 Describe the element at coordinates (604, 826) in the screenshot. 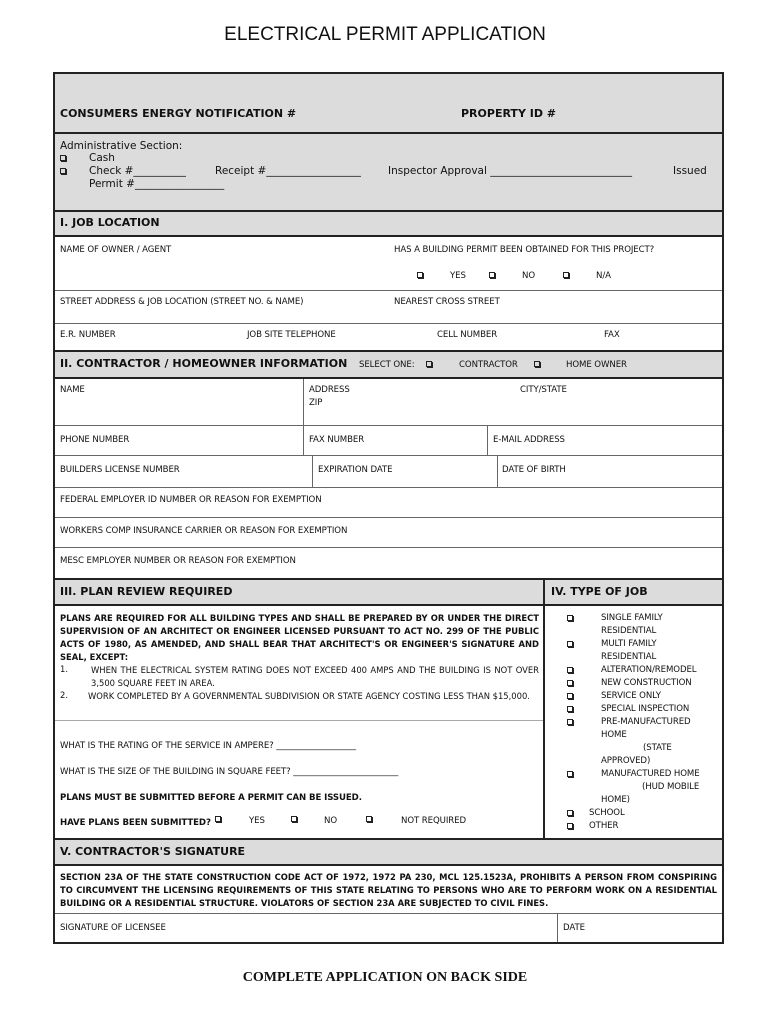

I see `job-type-label: OTHER` at that location.